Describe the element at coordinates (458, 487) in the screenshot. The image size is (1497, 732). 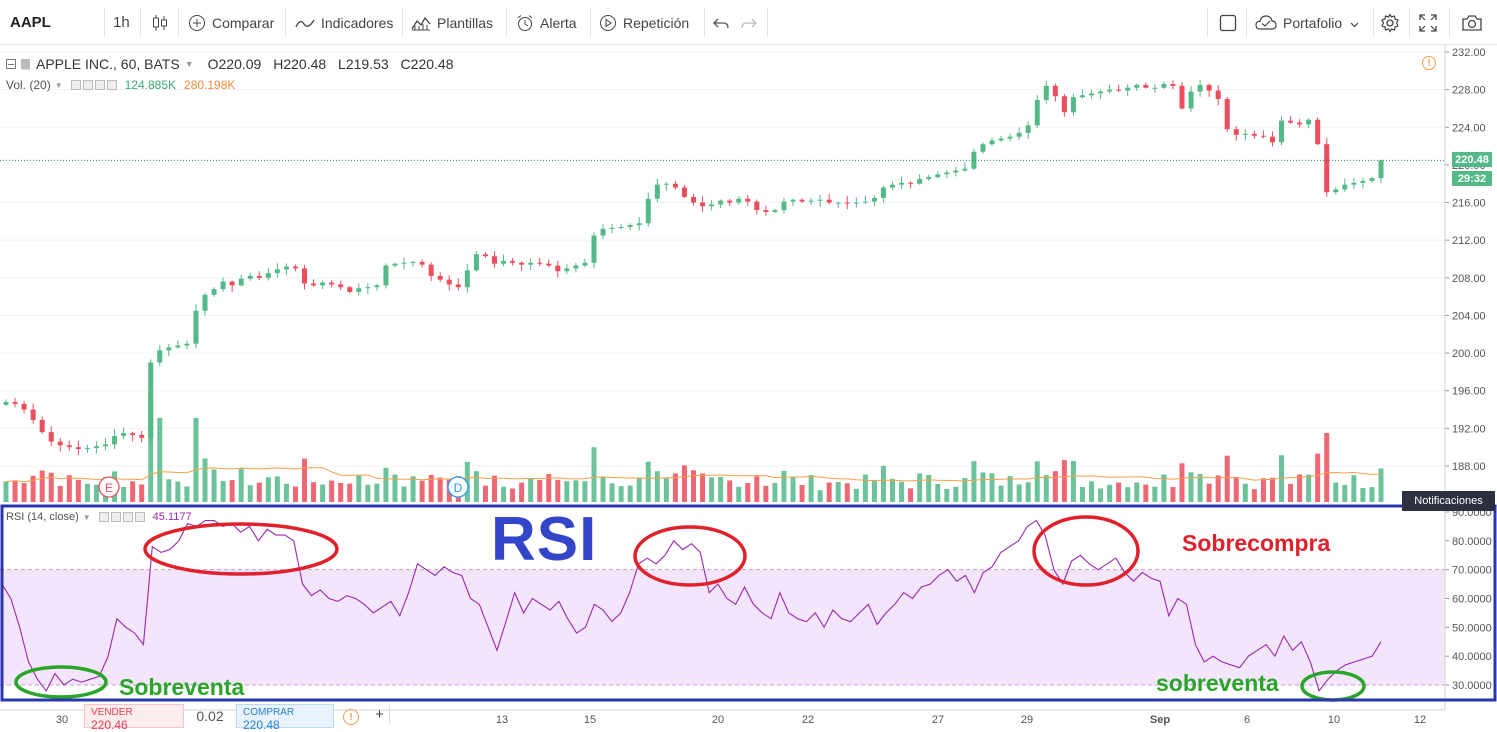
I see `dividend-marker: D` at that location.